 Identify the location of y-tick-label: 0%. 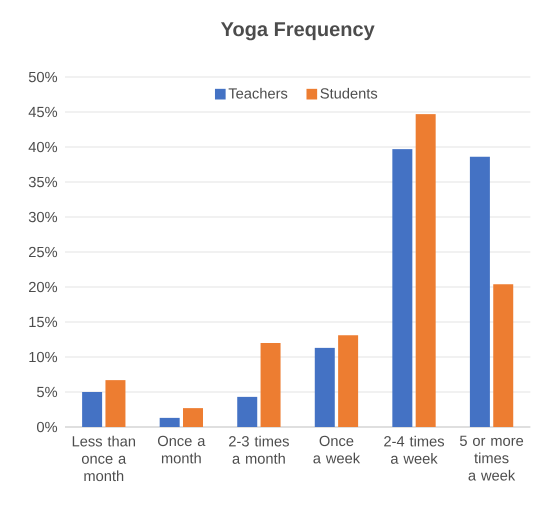
(47, 427).